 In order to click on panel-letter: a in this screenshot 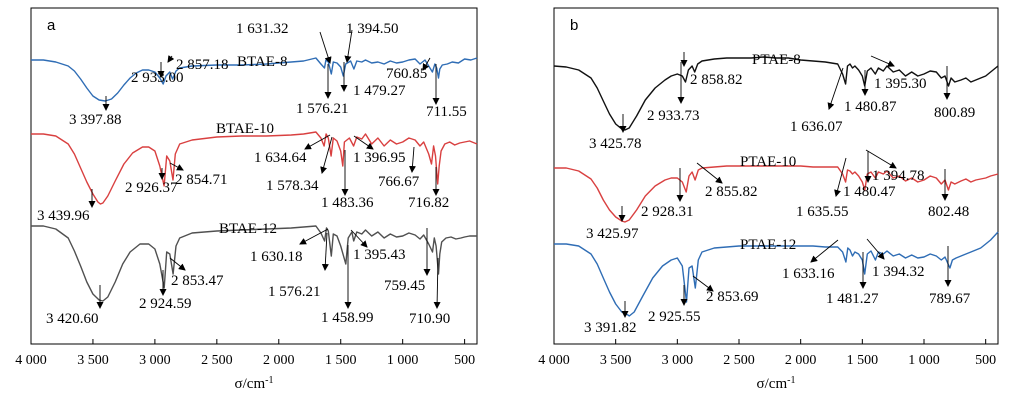, I will do `click(51, 25)`.